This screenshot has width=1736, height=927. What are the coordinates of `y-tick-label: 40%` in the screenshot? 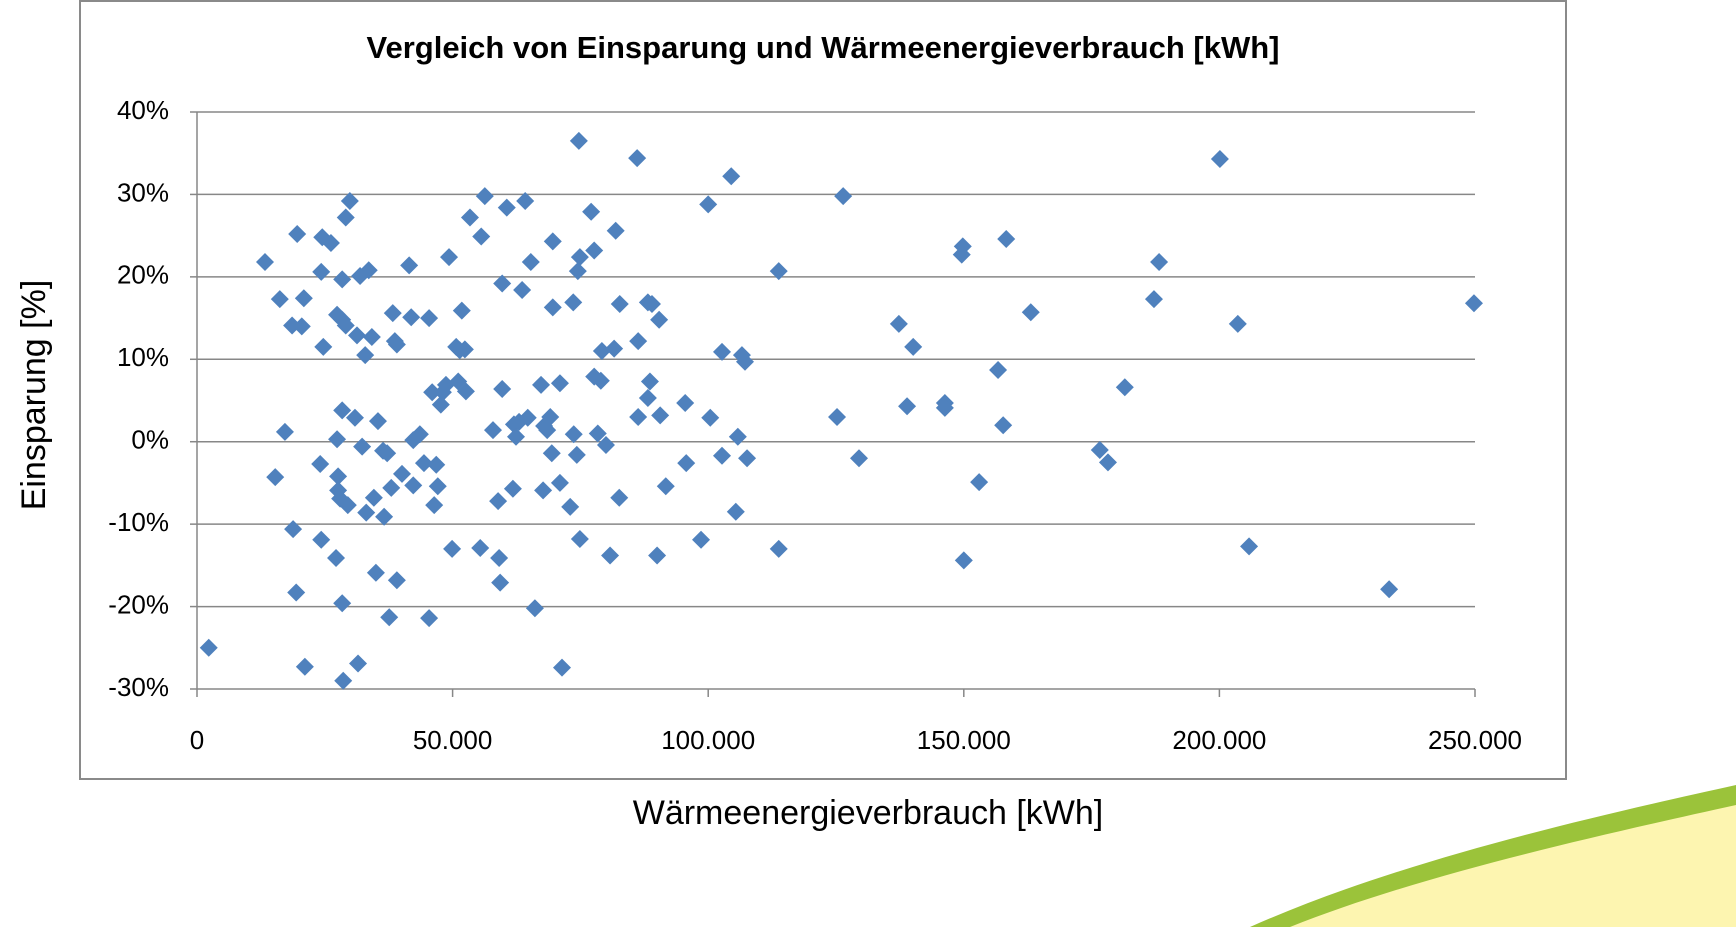 It's located at (143, 110).